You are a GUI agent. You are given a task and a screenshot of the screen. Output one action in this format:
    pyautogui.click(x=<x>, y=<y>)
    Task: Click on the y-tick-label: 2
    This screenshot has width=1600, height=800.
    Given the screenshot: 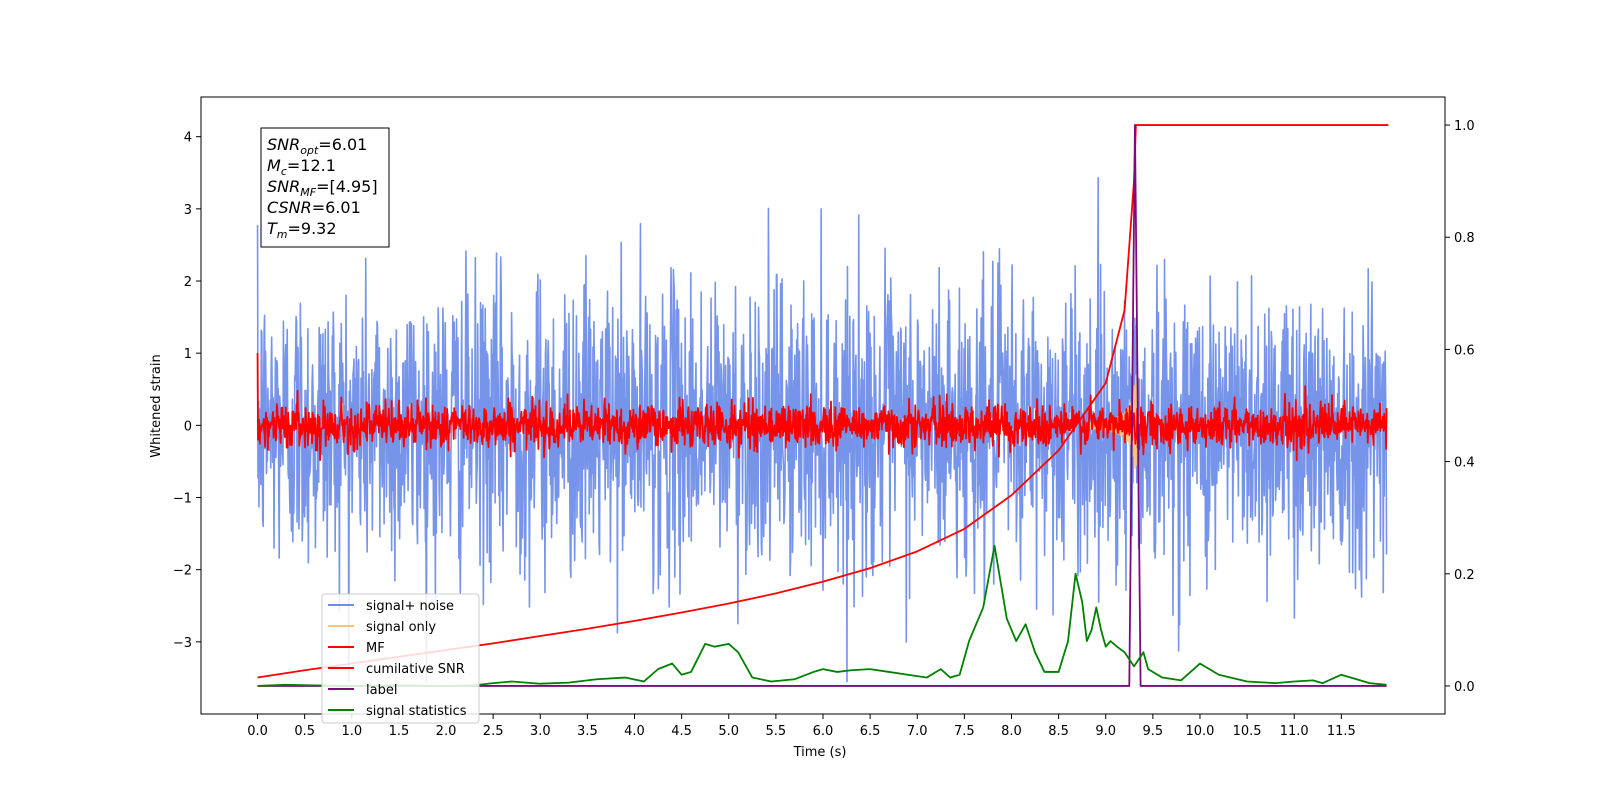 What is the action you would take?
    pyautogui.click(x=188, y=282)
    